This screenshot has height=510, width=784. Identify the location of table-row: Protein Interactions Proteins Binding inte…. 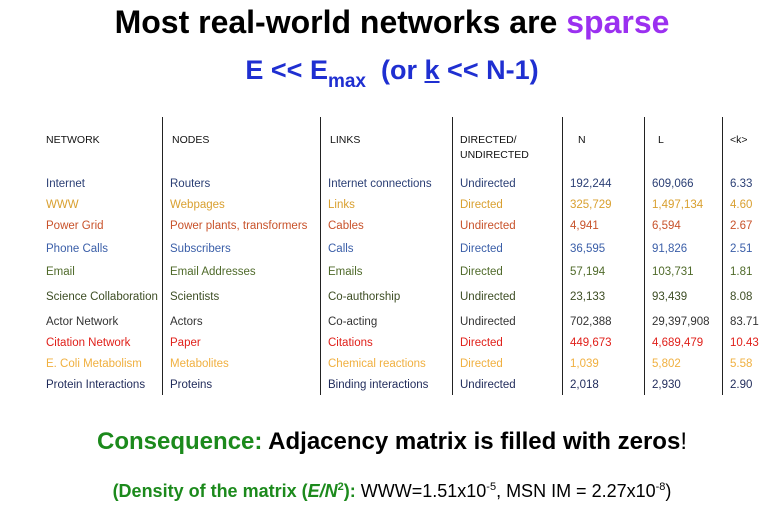
(400, 385).